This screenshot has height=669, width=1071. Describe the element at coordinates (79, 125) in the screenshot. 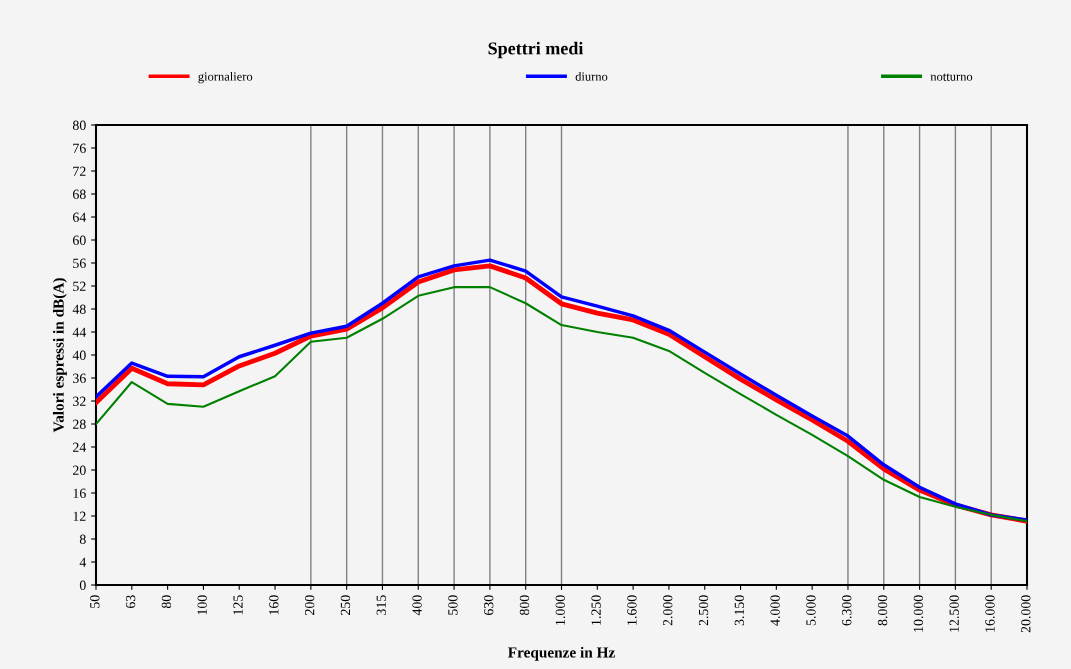

I see `y-tick-label: 80` at that location.